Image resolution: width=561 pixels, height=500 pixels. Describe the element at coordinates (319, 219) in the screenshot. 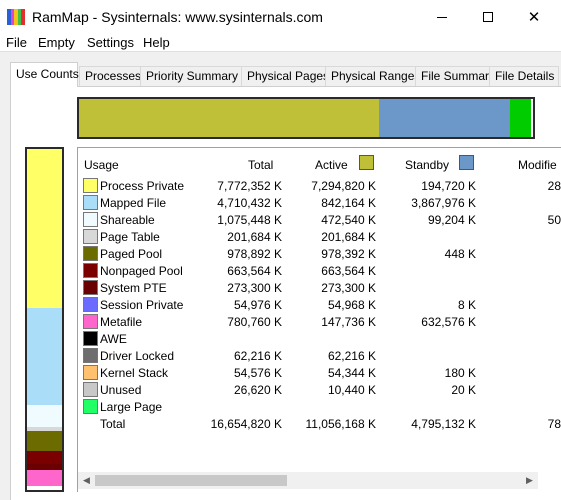

I see `table-row: Shareable 1,075,448 K 472,540 K 99,204 K 50` at that location.